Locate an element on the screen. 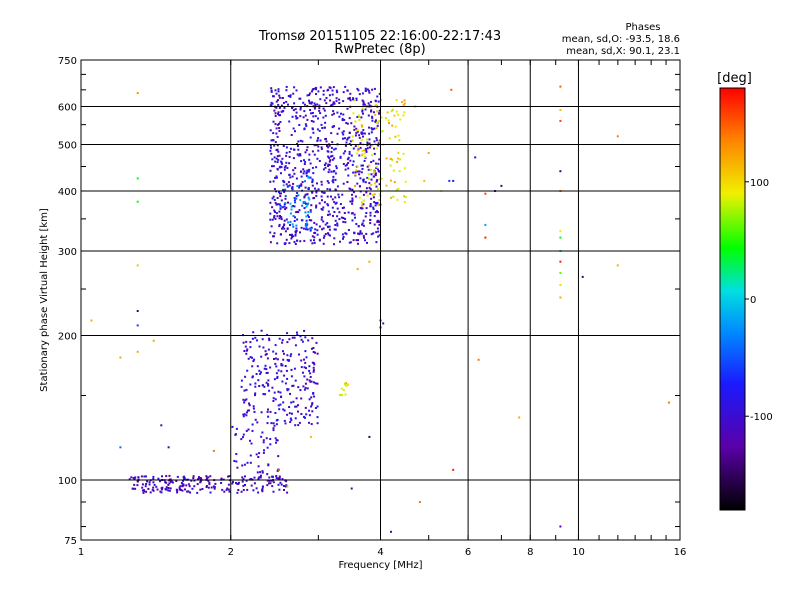 Image resolution: width=800 pixels, height=600 pixels. x-tick-label: 8 is located at coordinates (530, 552).